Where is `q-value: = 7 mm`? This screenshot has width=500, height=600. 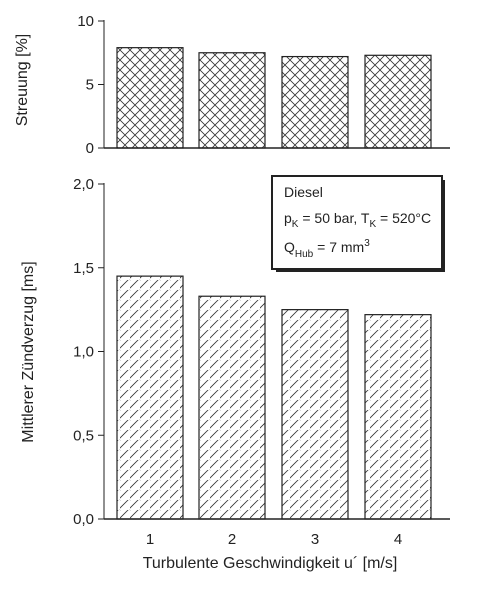 q-value: = 7 mm is located at coordinates (338, 247).